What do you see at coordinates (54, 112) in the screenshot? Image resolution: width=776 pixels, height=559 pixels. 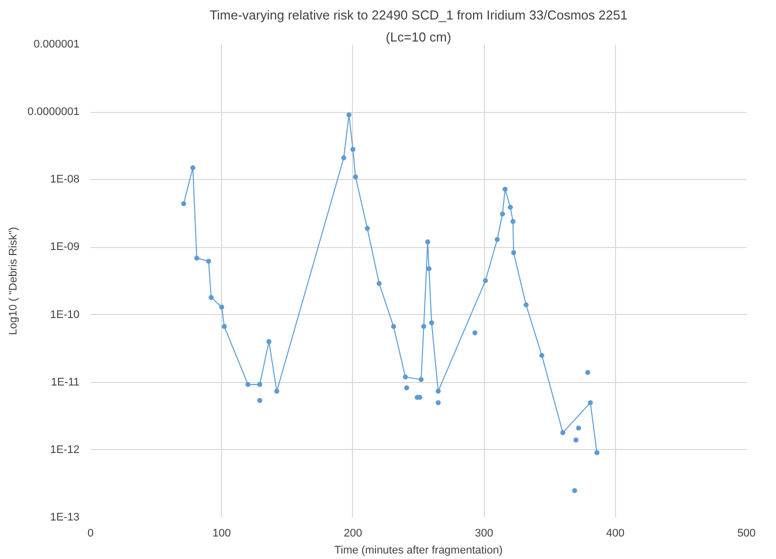 I see `y-tick-label: 0.0000001` at bounding box center [54, 112].